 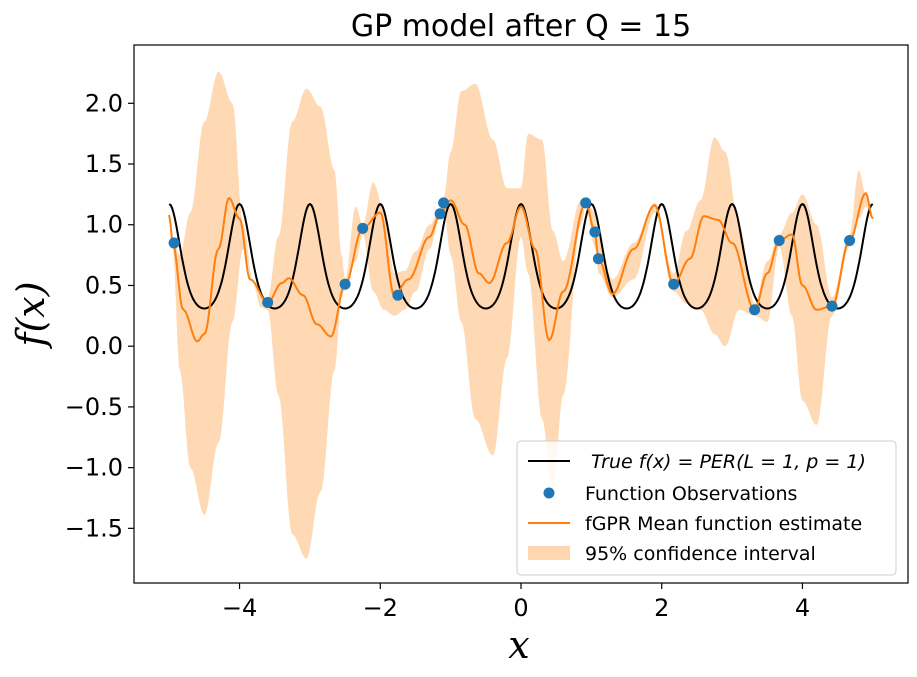 I want to click on y-tick-label: 1.5, so click(x=104, y=164).